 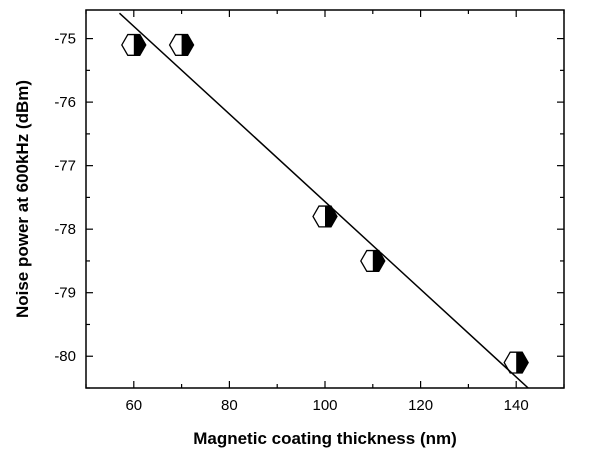 What do you see at coordinates (420, 405) in the screenshot?
I see `x-tick-label: 120` at bounding box center [420, 405].